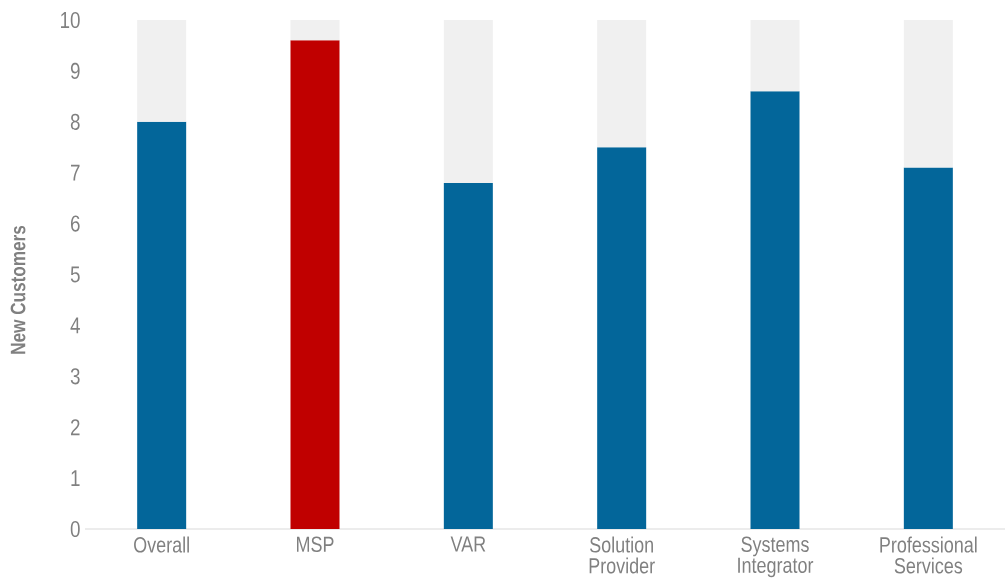 The image size is (1005, 584). What do you see at coordinates (75, 274) in the screenshot?
I see `y-tick-label: 5` at bounding box center [75, 274].